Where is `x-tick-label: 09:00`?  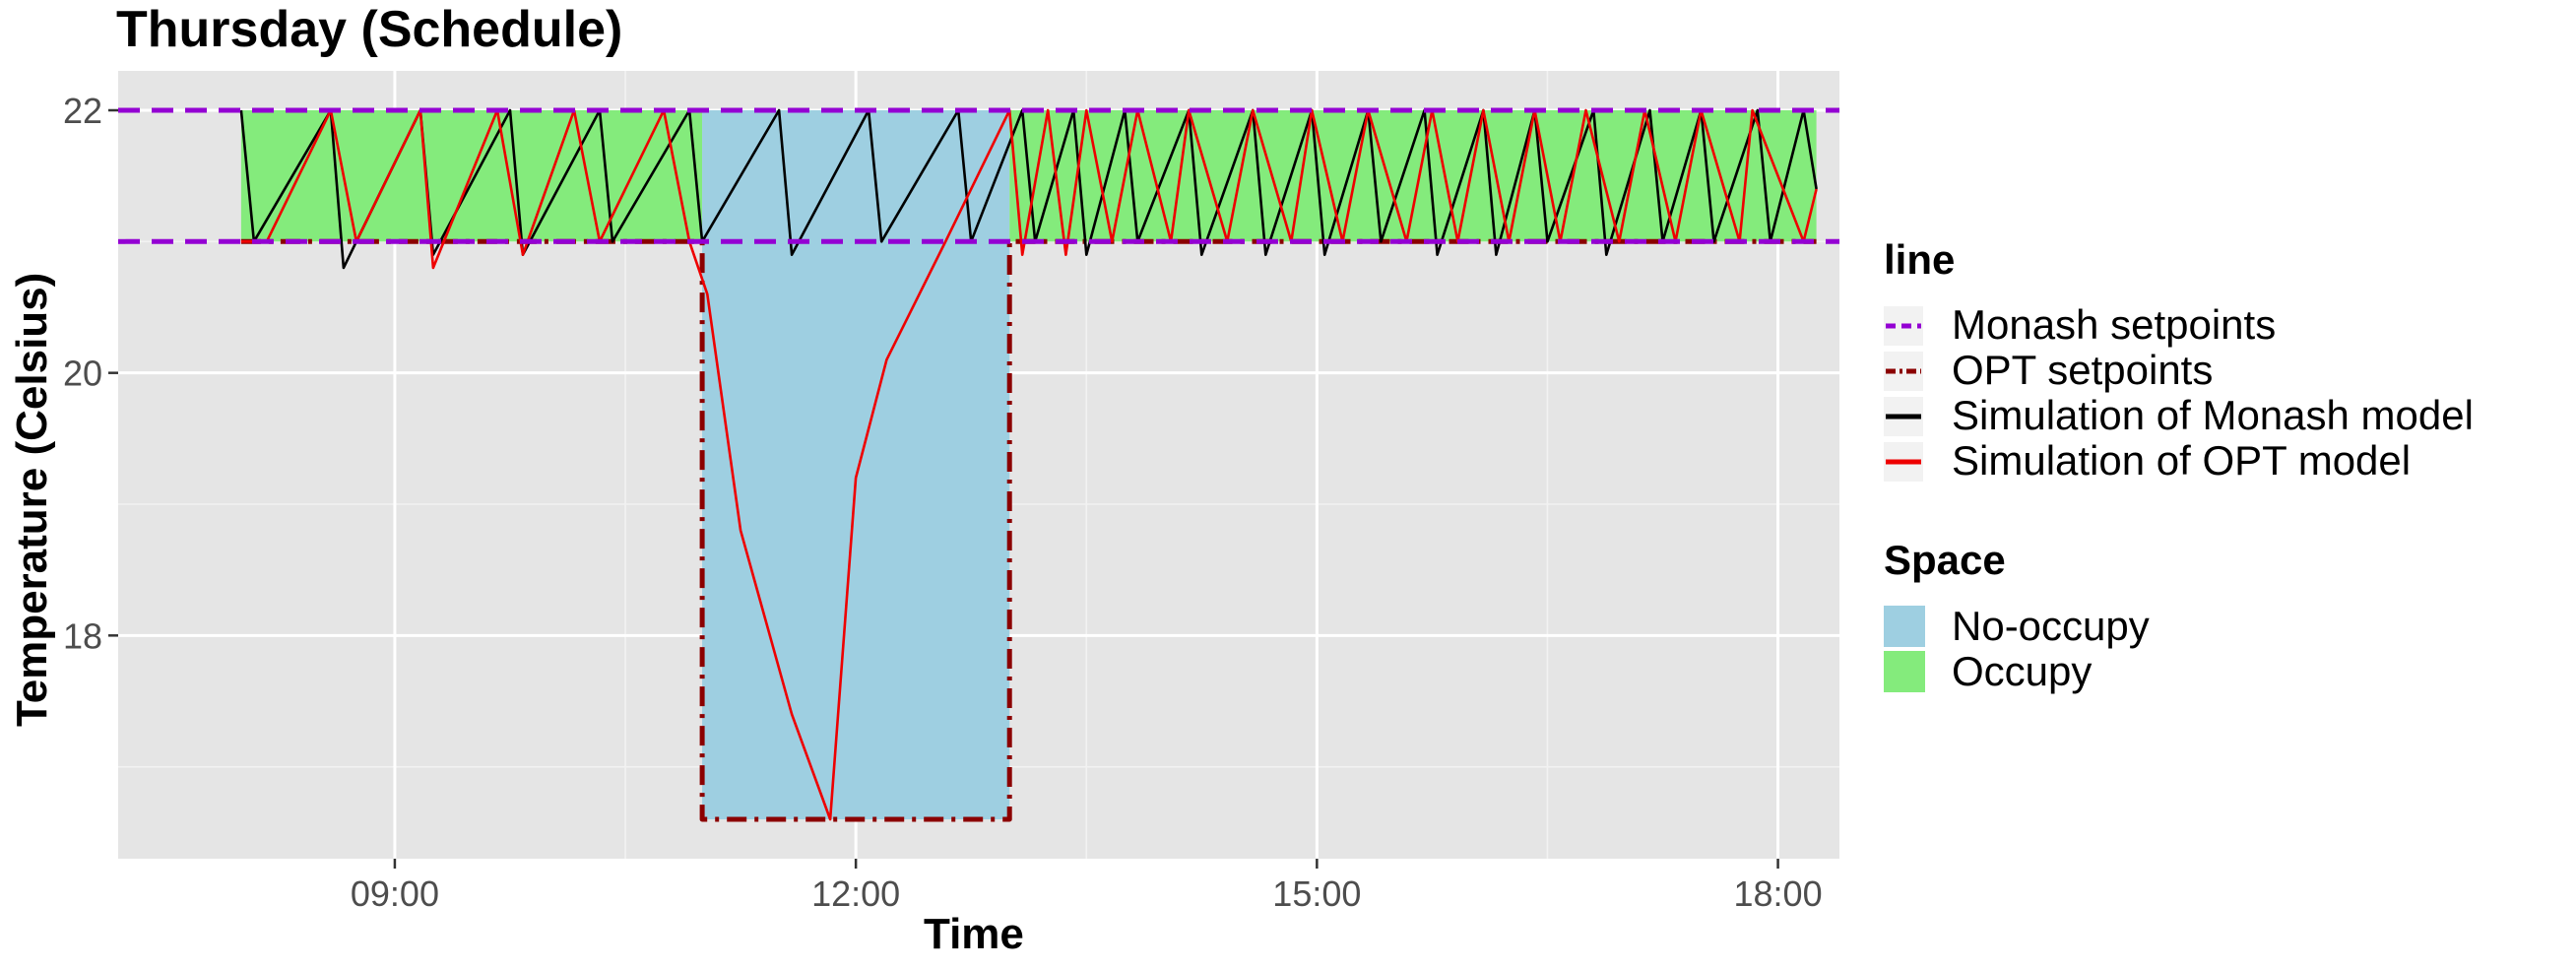
x-tick-label: 09:00 is located at coordinates (395, 893).